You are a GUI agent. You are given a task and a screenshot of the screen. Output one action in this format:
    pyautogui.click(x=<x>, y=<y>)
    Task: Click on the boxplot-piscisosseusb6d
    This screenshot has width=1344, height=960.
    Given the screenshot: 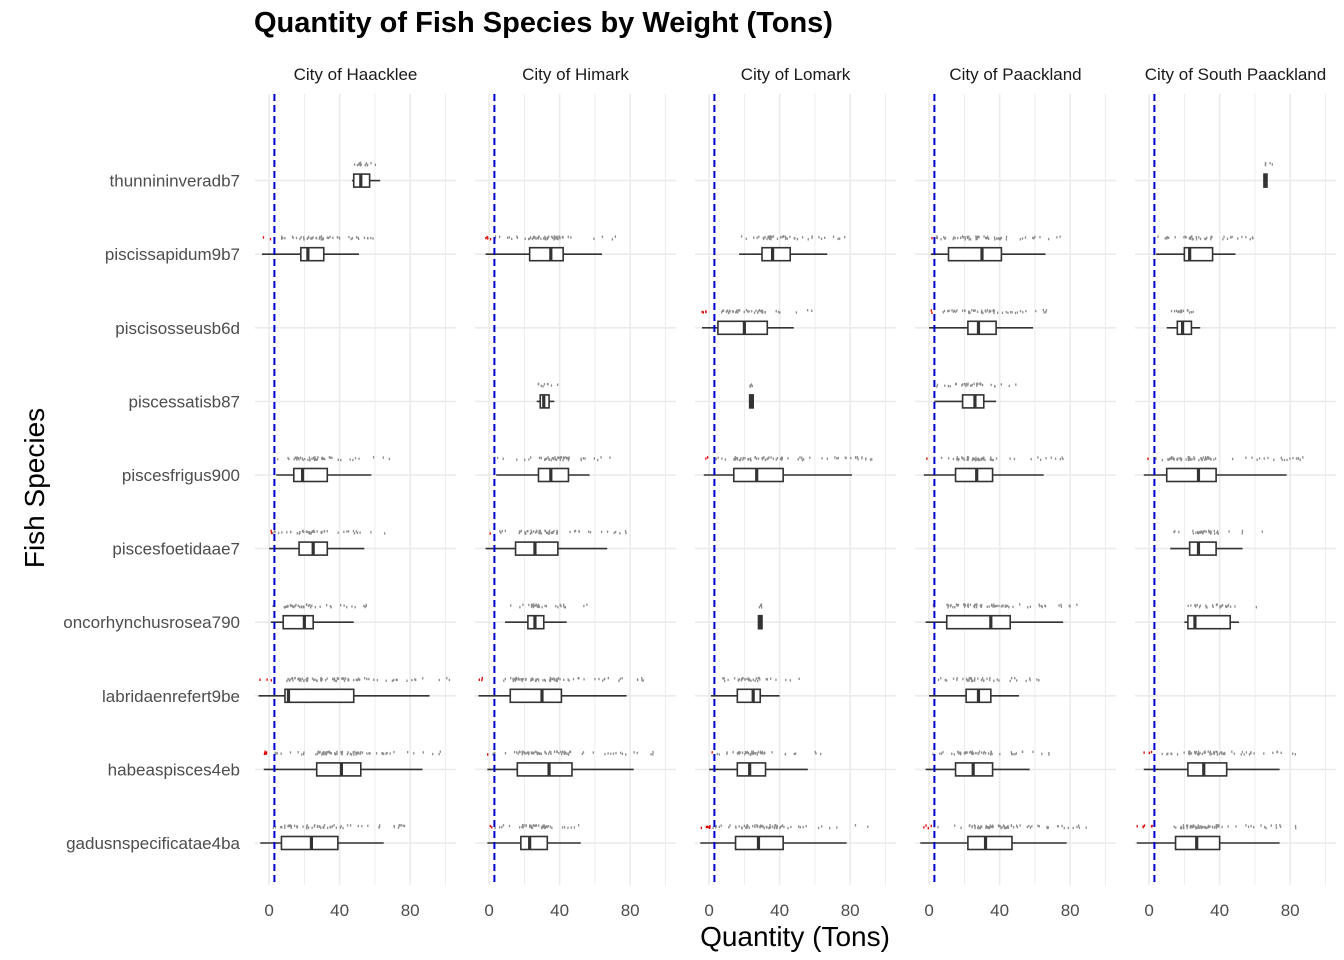 What is the action you would take?
    pyautogui.click(x=988, y=322)
    